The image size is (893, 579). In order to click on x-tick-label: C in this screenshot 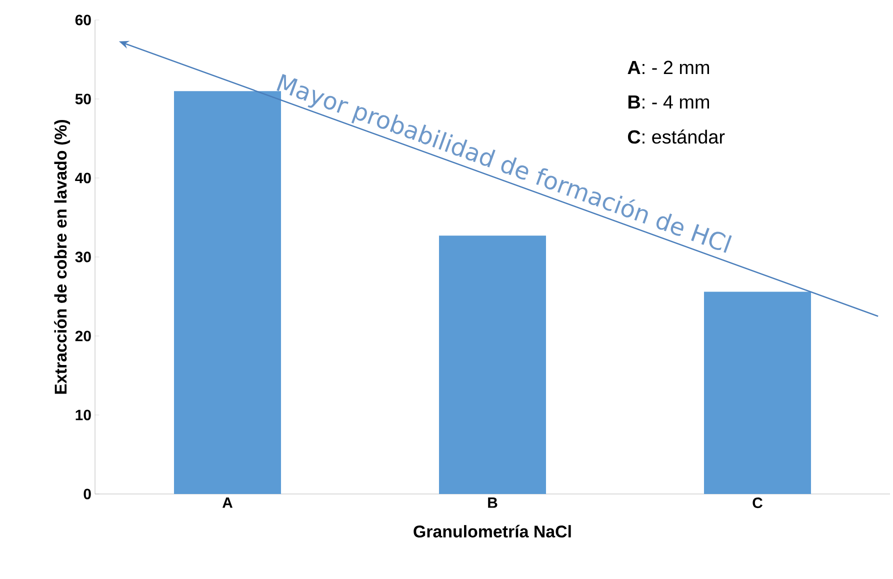, I will do `click(757, 503)`.